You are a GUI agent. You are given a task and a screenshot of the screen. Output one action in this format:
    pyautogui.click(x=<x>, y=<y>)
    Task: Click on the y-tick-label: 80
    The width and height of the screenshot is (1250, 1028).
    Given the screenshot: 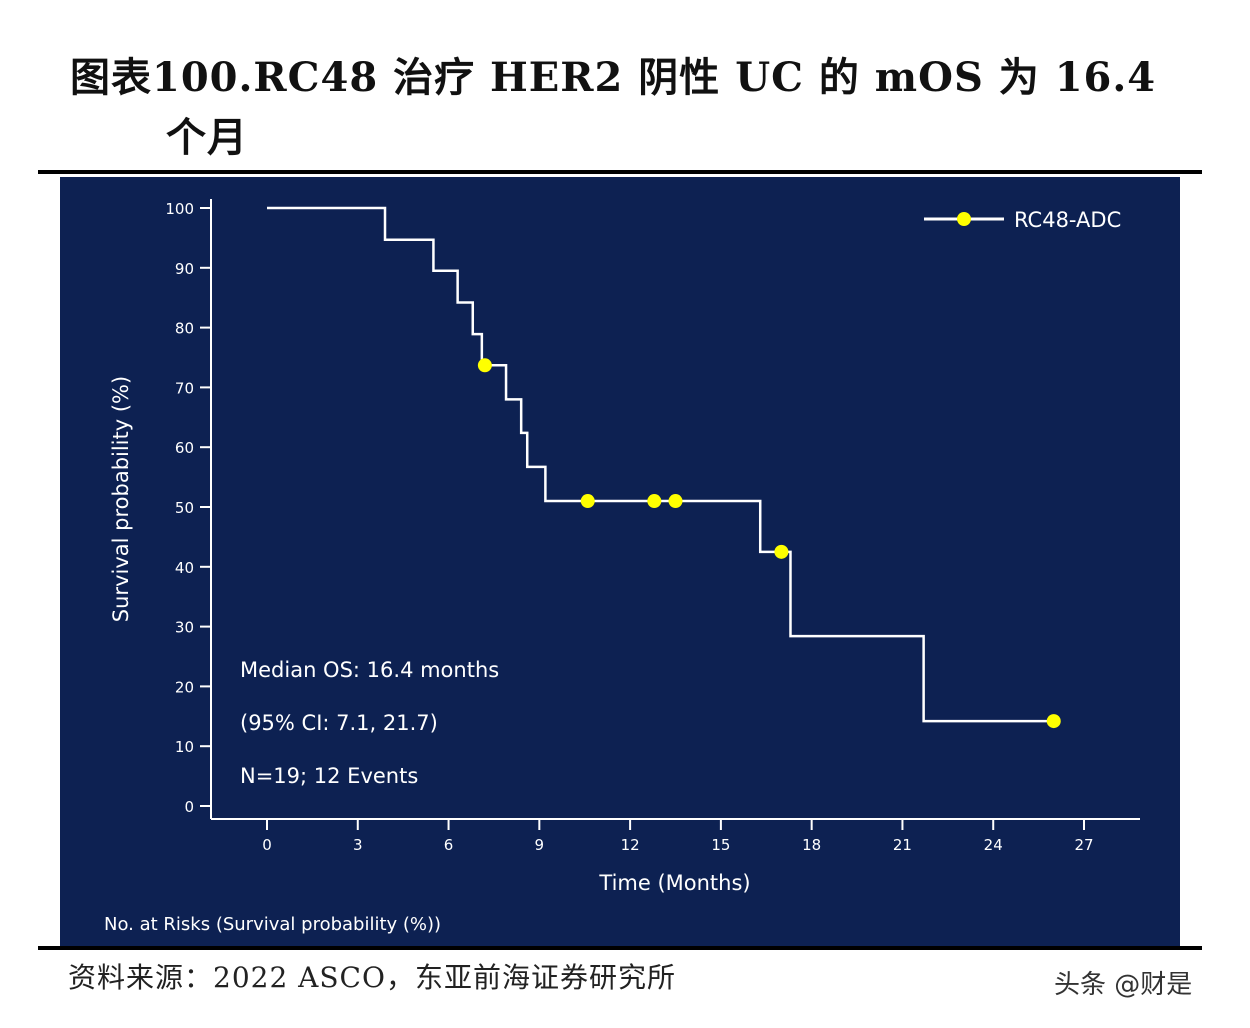 What is the action you would take?
    pyautogui.click(x=184, y=329)
    